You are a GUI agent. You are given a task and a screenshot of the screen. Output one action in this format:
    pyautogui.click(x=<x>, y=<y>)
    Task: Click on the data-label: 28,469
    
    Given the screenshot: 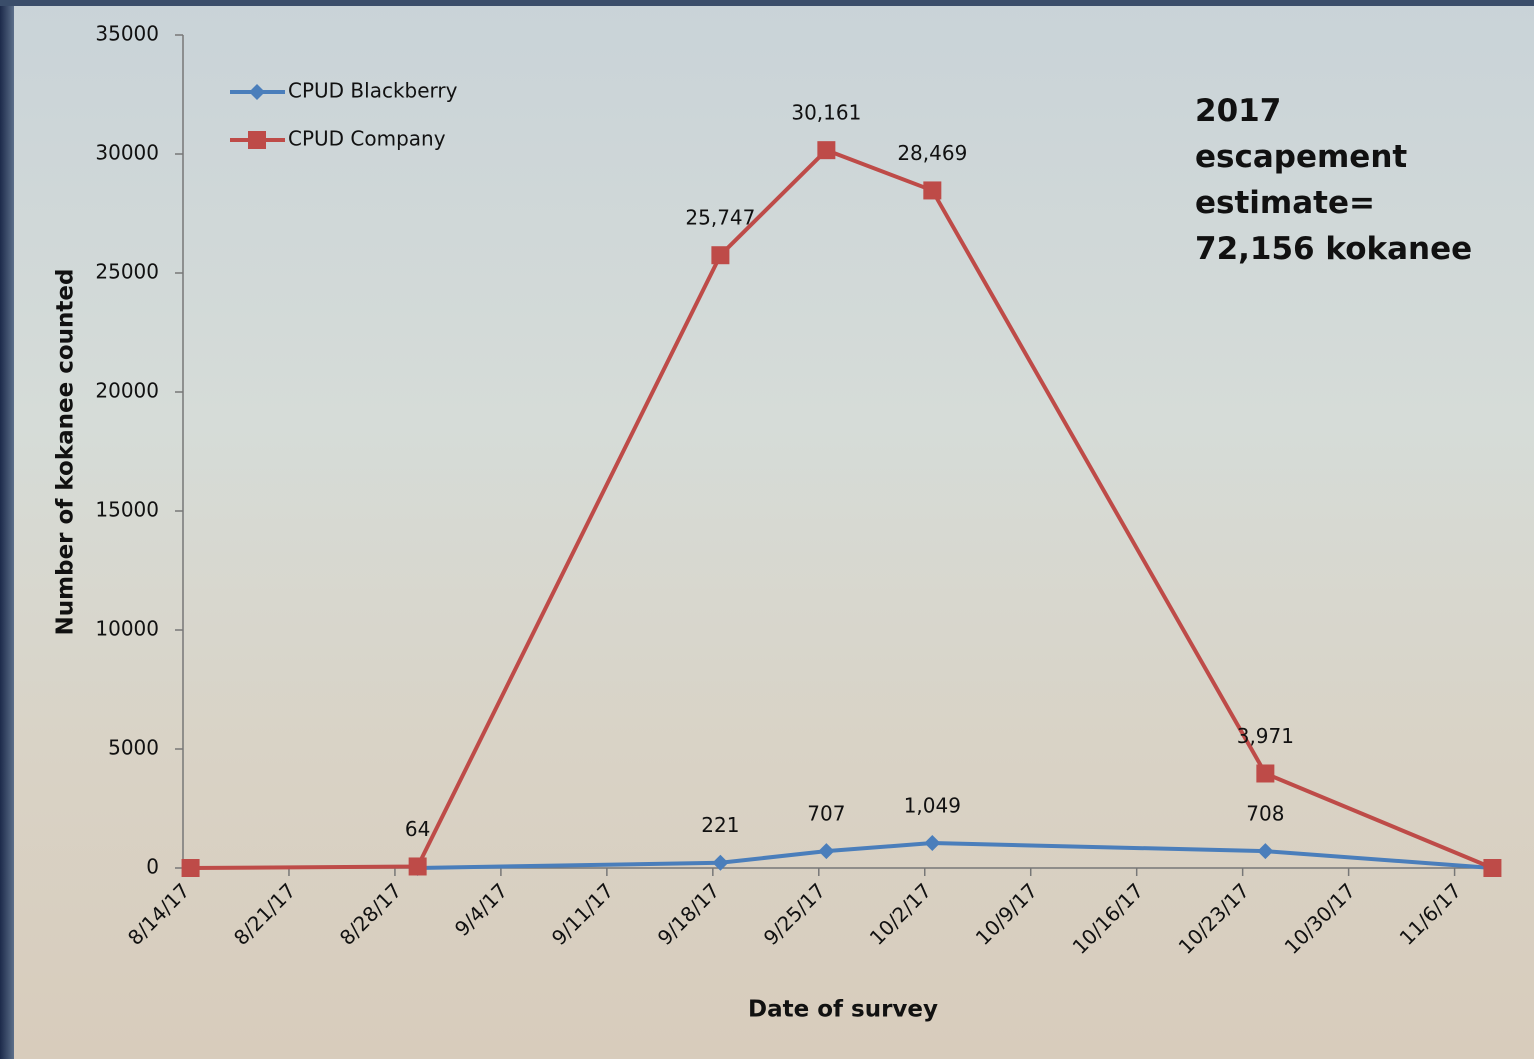 What is the action you would take?
    pyautogui.click(x=932, y=153)
    